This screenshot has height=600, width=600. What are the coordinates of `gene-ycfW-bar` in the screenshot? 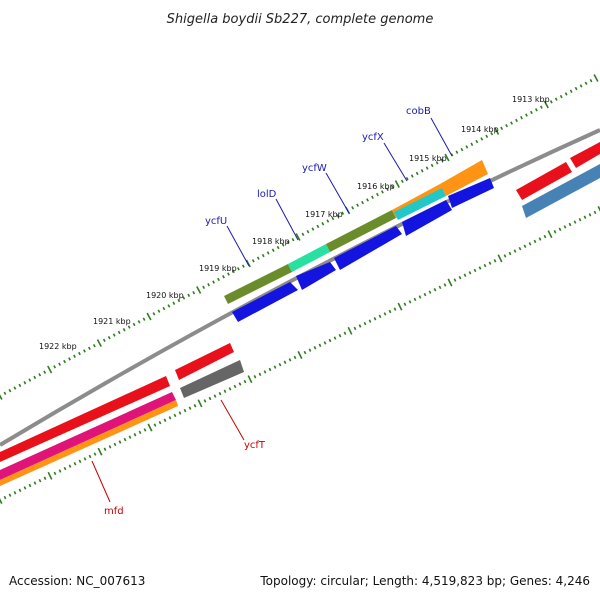 It's located at (361, 231).